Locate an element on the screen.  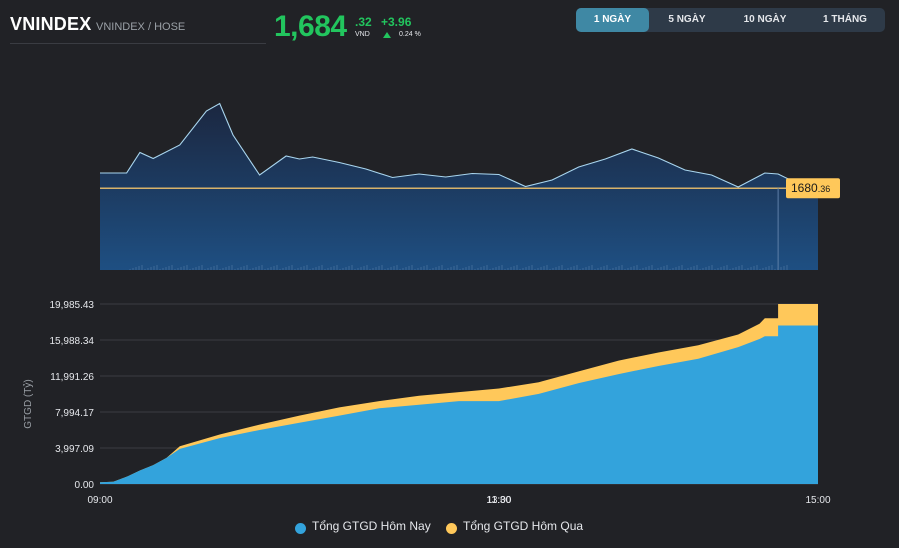
legend-yesterday-label: Tổng GTGD Hôm Qua is located at coordinates (523, 526).